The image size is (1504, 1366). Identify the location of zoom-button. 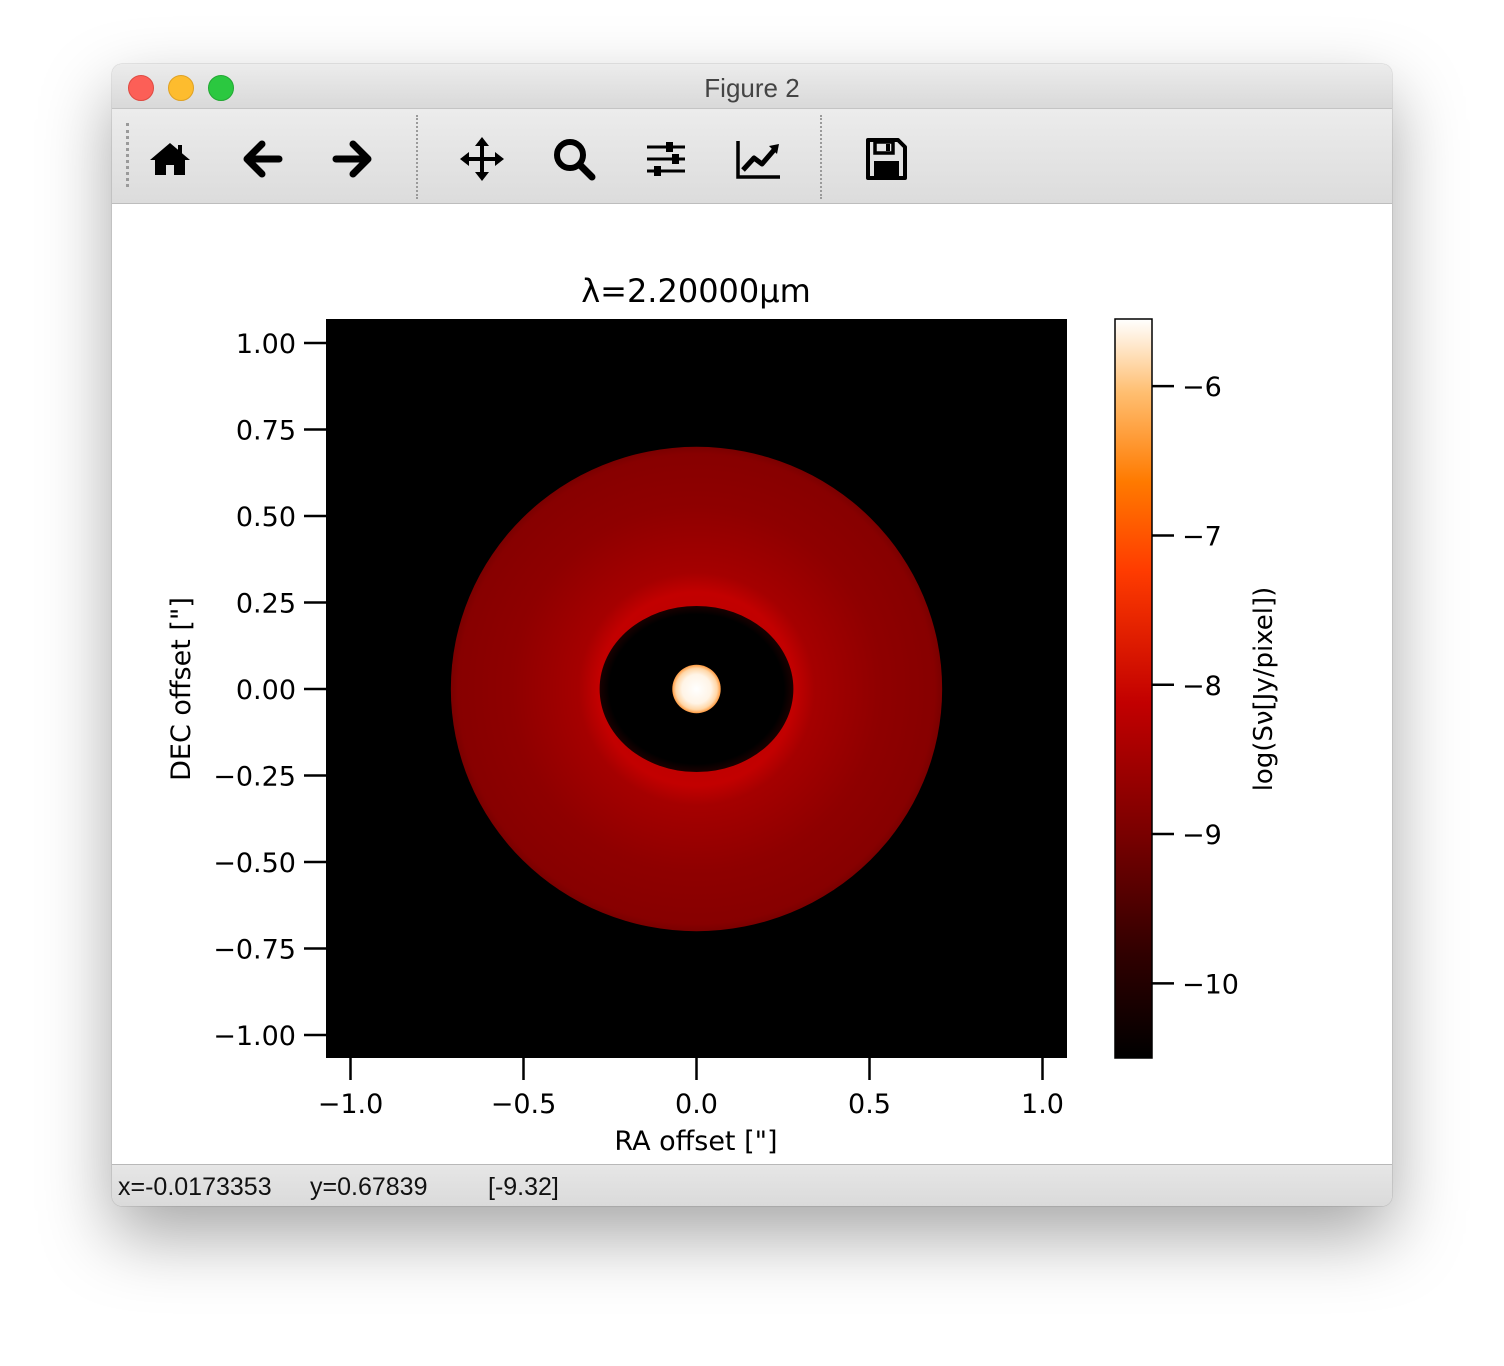
(574, 159).